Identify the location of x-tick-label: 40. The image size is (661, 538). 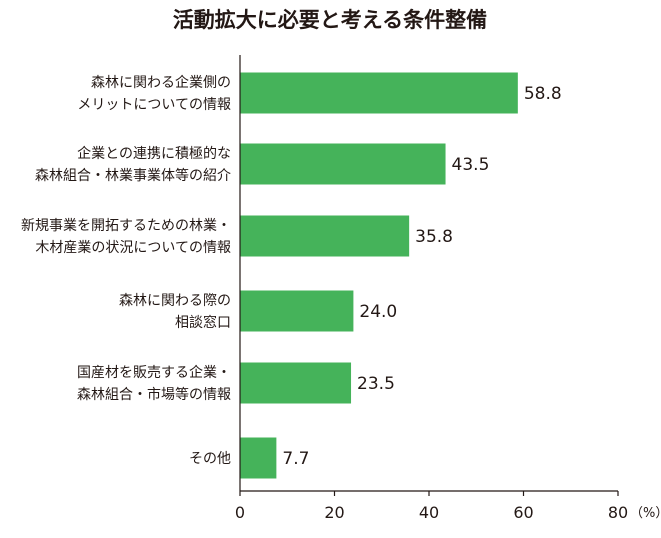
(429, 512).